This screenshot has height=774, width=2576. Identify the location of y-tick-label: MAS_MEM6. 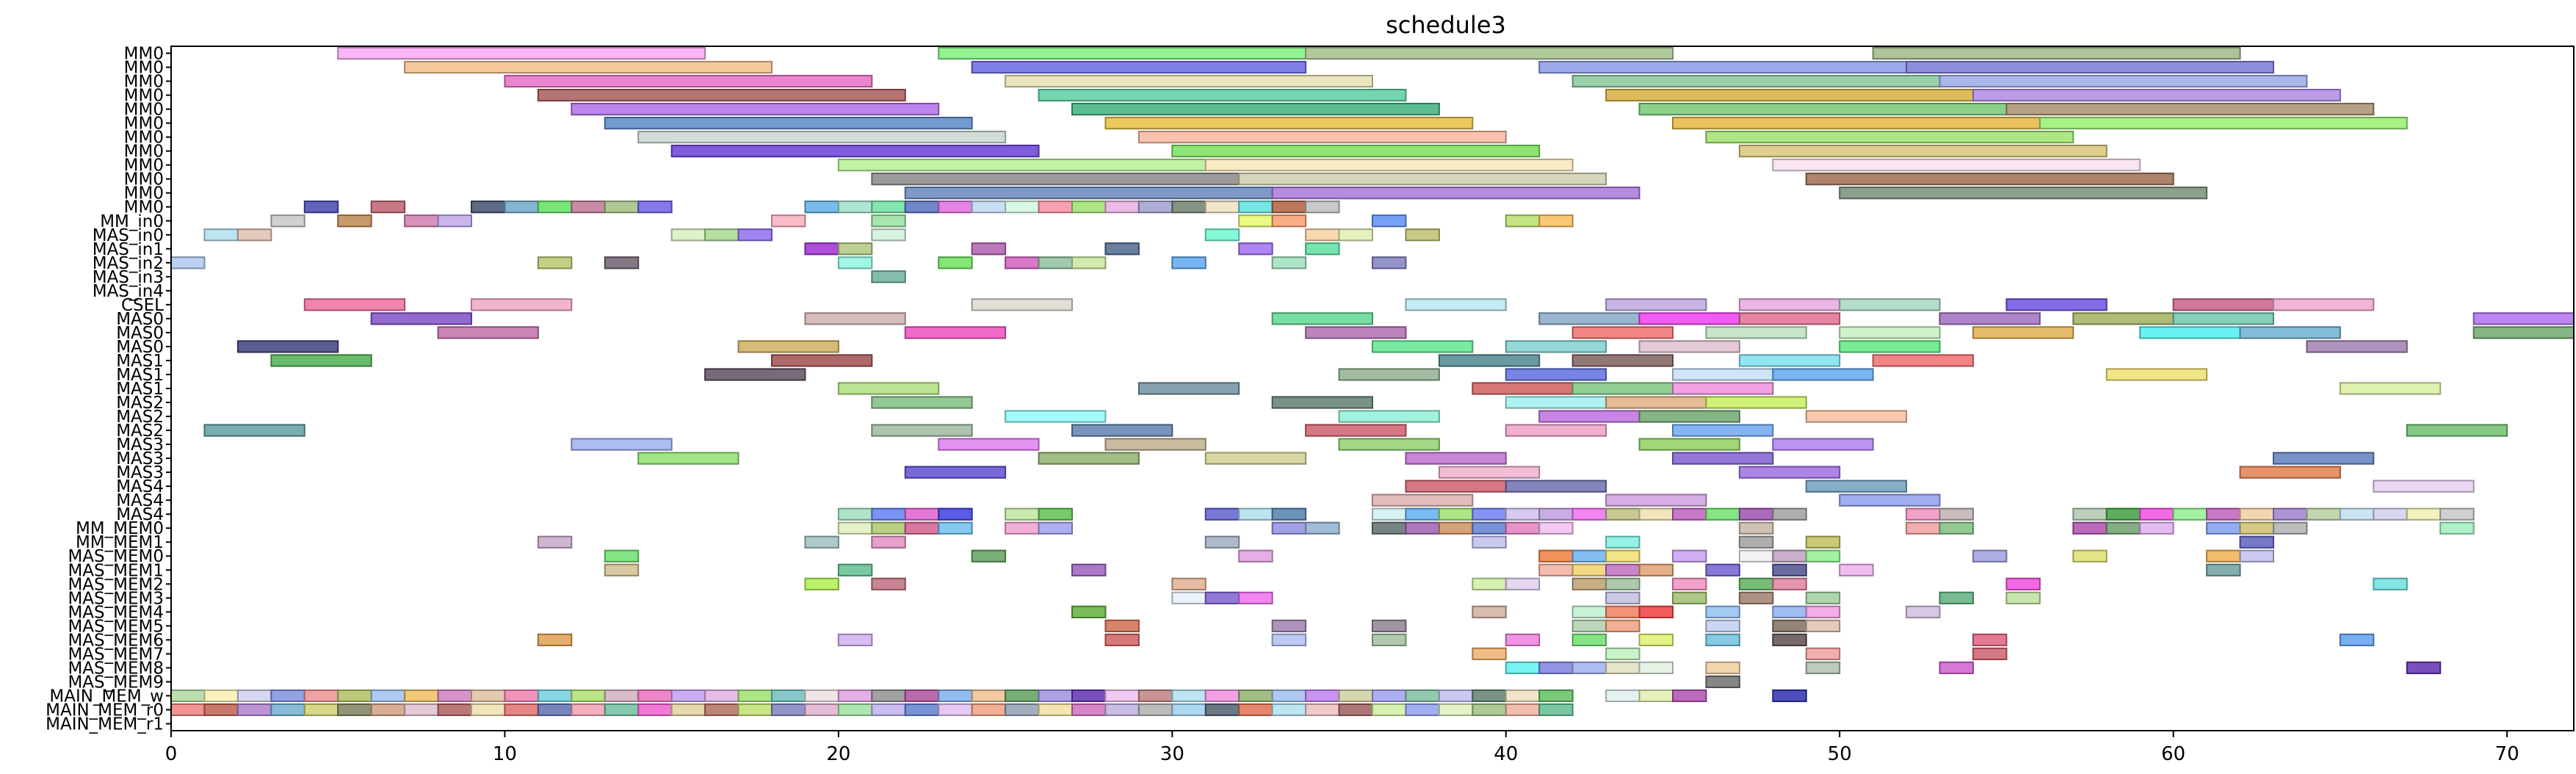
(116, 640).